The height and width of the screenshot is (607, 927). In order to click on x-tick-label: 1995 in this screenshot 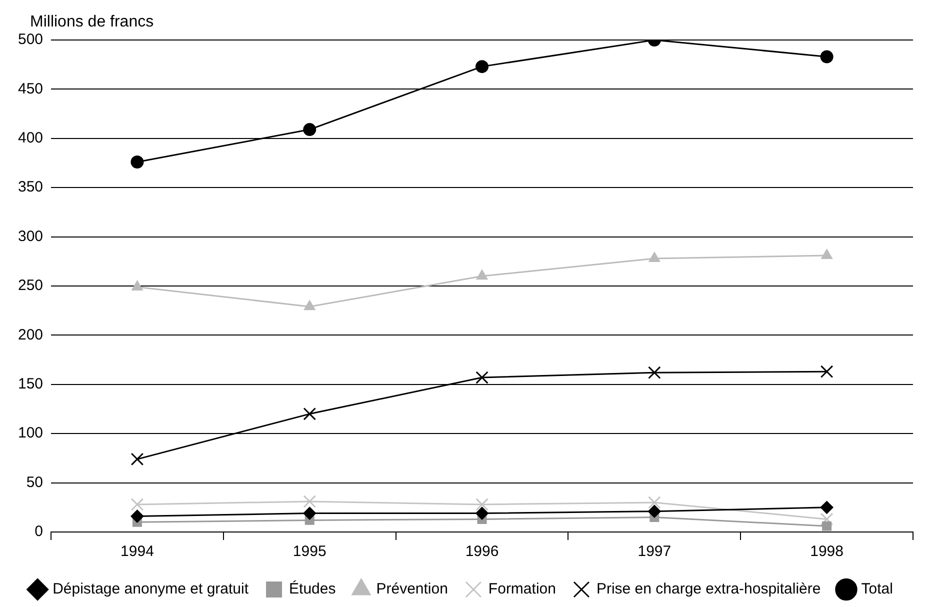, I will do `click(309, 551)`.